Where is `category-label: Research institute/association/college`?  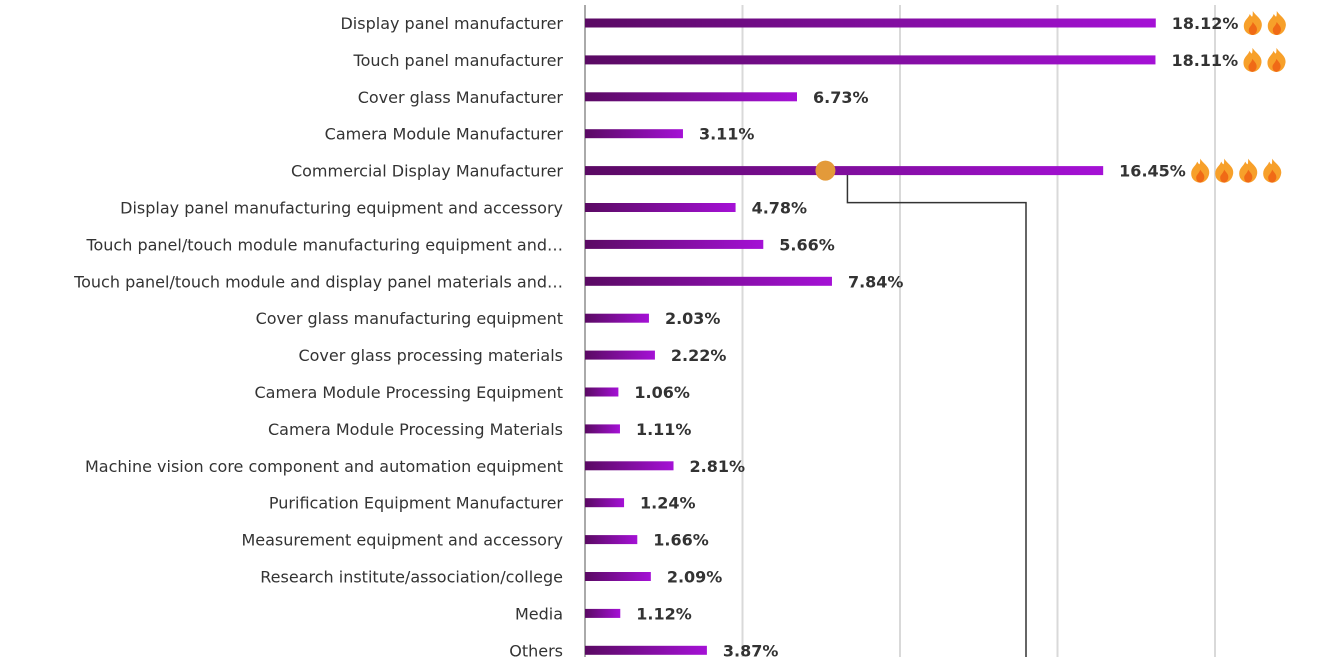
category-label: Research institute/association/college is located at coordinates (411, 577).